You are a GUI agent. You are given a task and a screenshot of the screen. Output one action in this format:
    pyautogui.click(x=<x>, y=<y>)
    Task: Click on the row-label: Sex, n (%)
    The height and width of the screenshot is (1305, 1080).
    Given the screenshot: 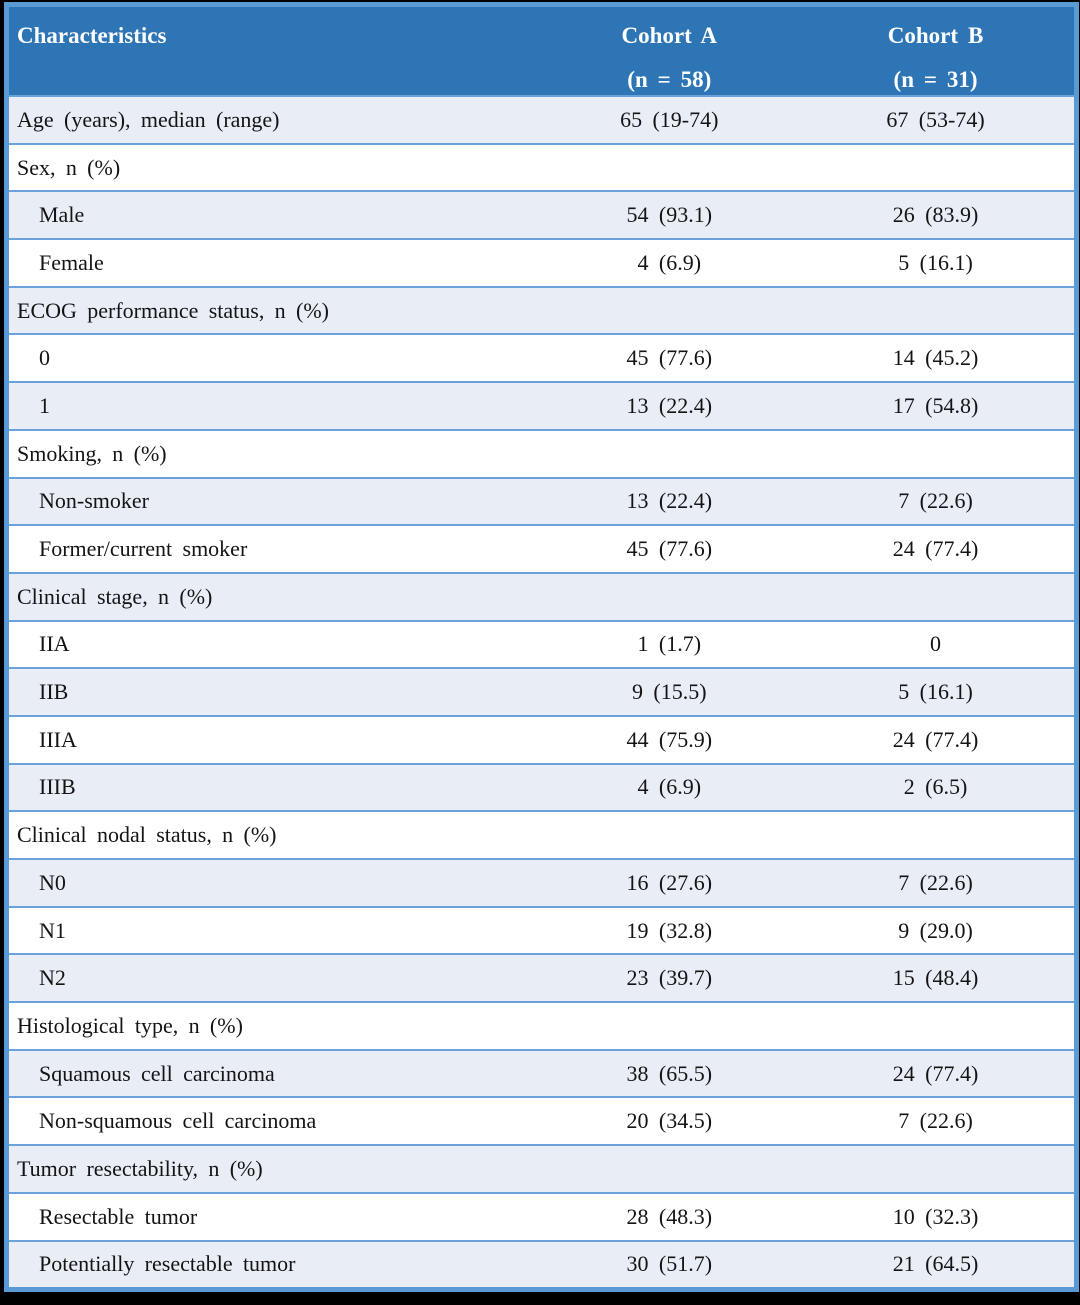 What is the action you would take?
    pyautogui.click(x=69, y=167)
    